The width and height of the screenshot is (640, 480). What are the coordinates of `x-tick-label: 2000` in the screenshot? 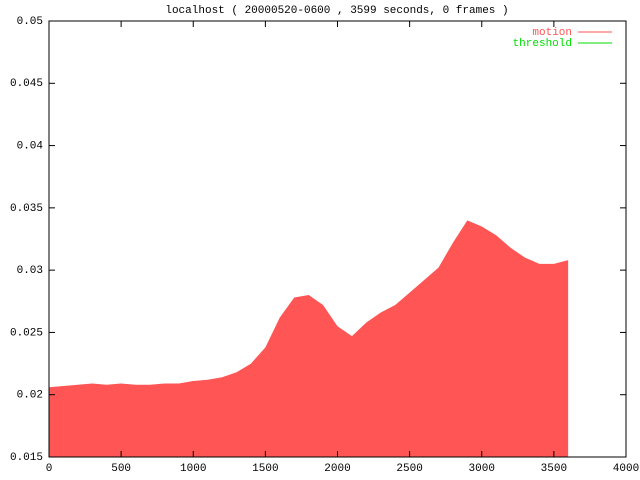 It's located at (337, 469).